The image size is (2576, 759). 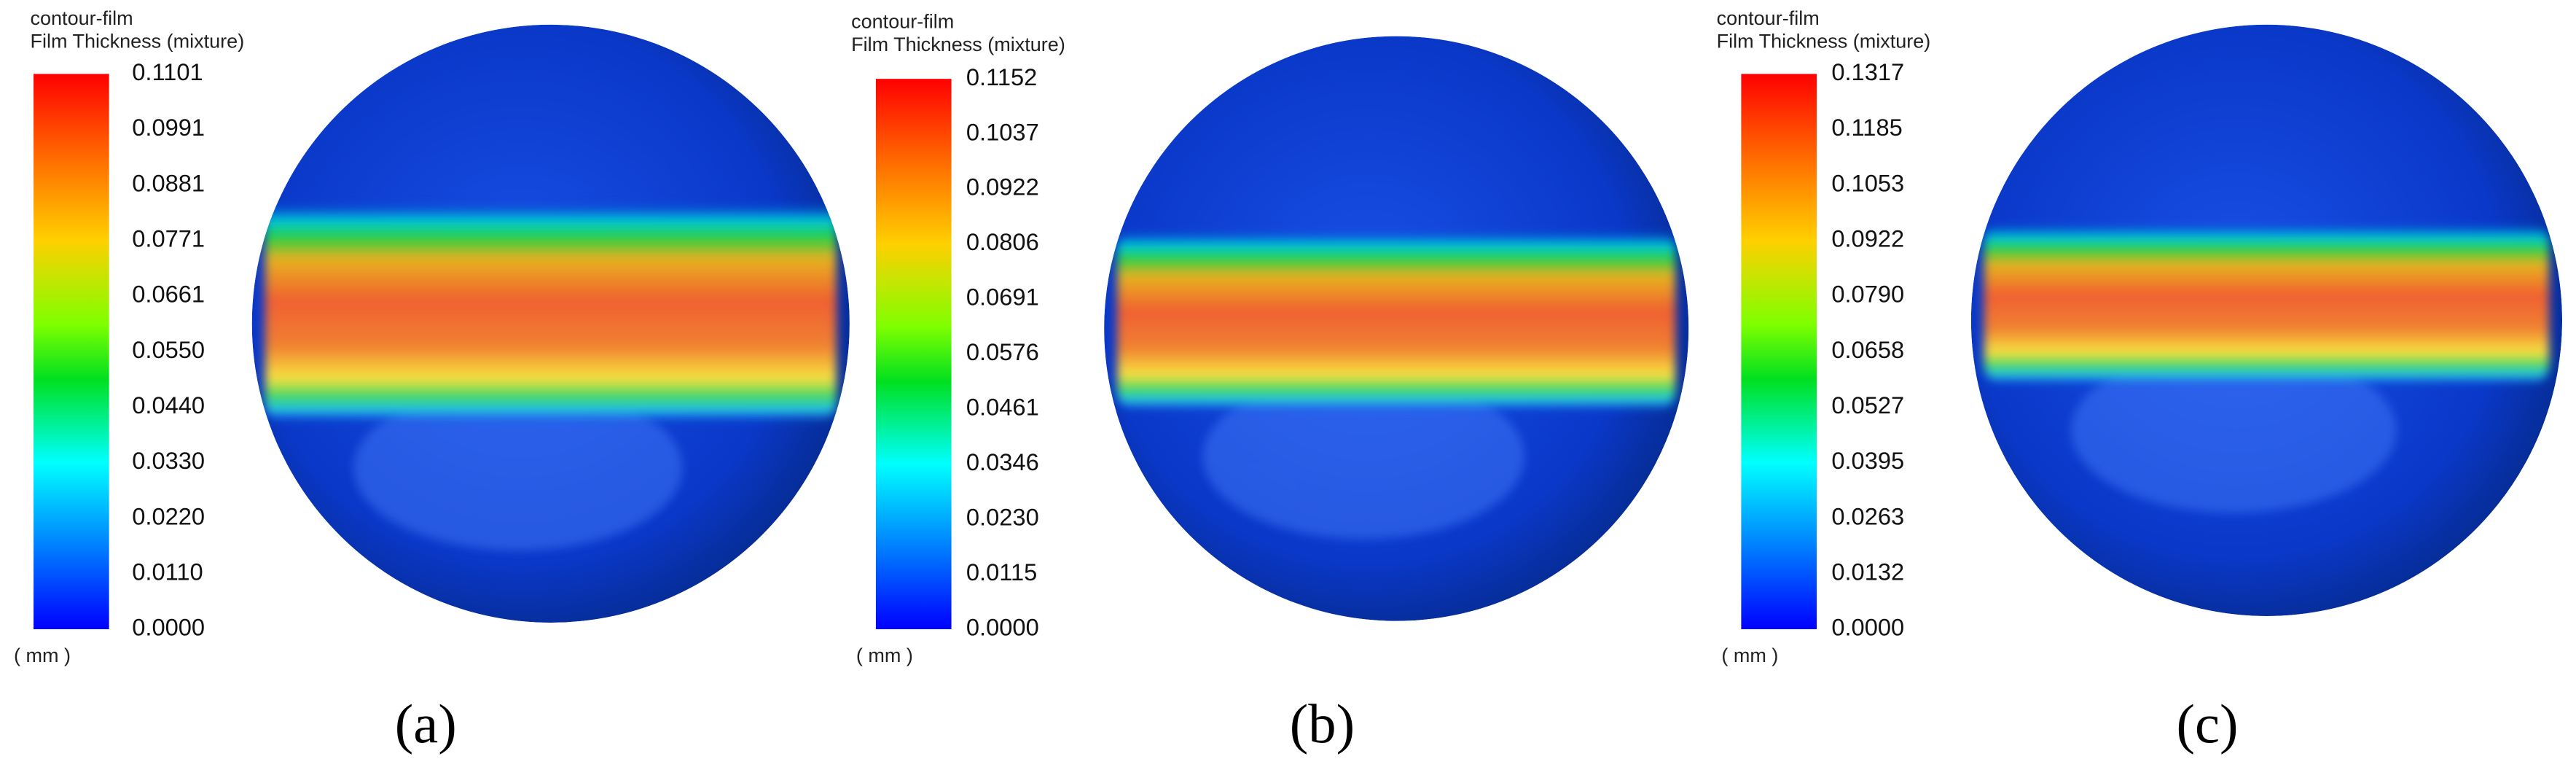 What do you see at coordinates (1002, 408) in the screenshot?
I see `colorbar-tick-label: 0.0461` at bounding box center [1002, 408].